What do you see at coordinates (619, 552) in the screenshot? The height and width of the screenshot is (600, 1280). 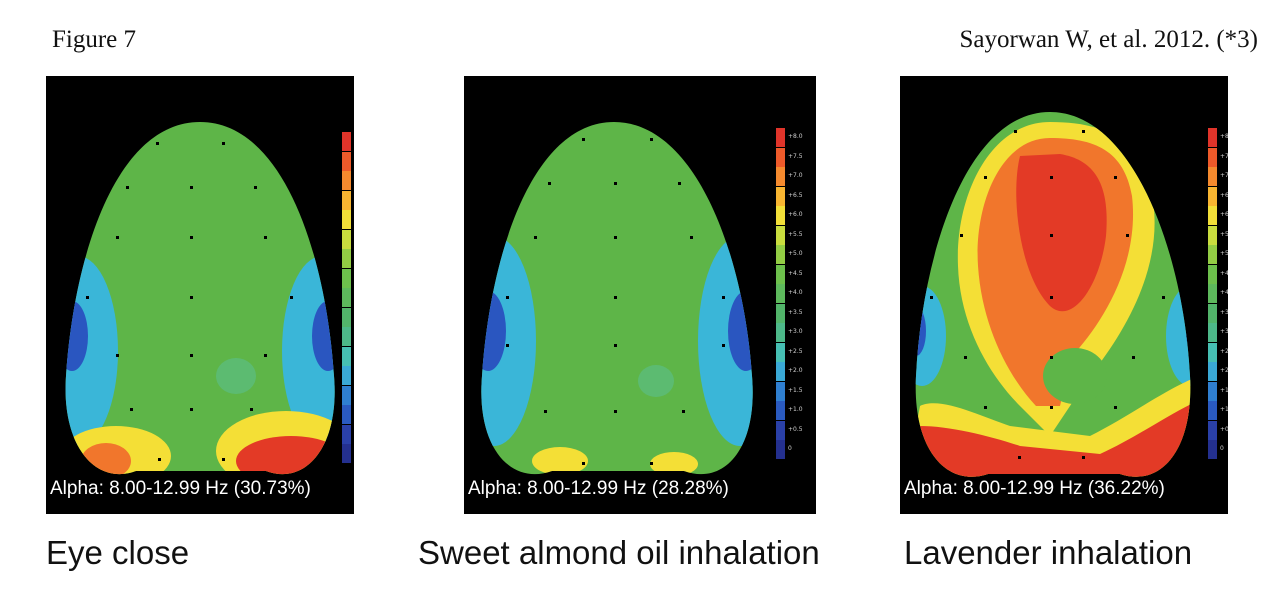 I see `caption-sweet-almond: Sweet almond oil inhalation` at bounding box center [619, 552].